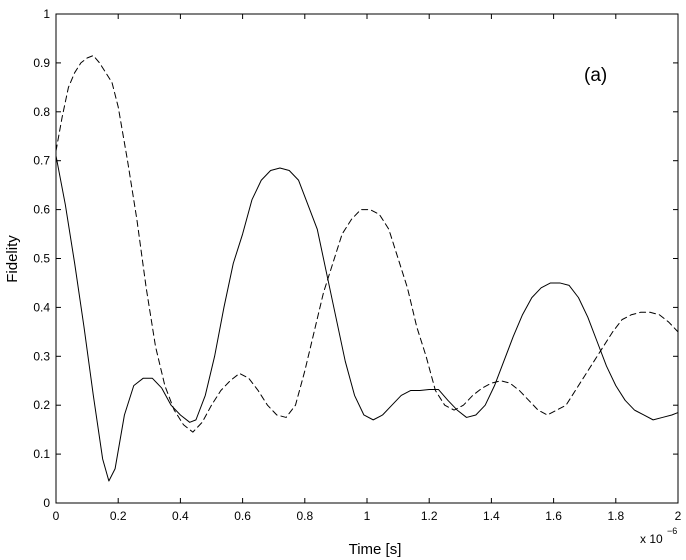 This screenshot has height=560, width=686. I want to click on x-tick-label: 1.2, so click(429, 516).